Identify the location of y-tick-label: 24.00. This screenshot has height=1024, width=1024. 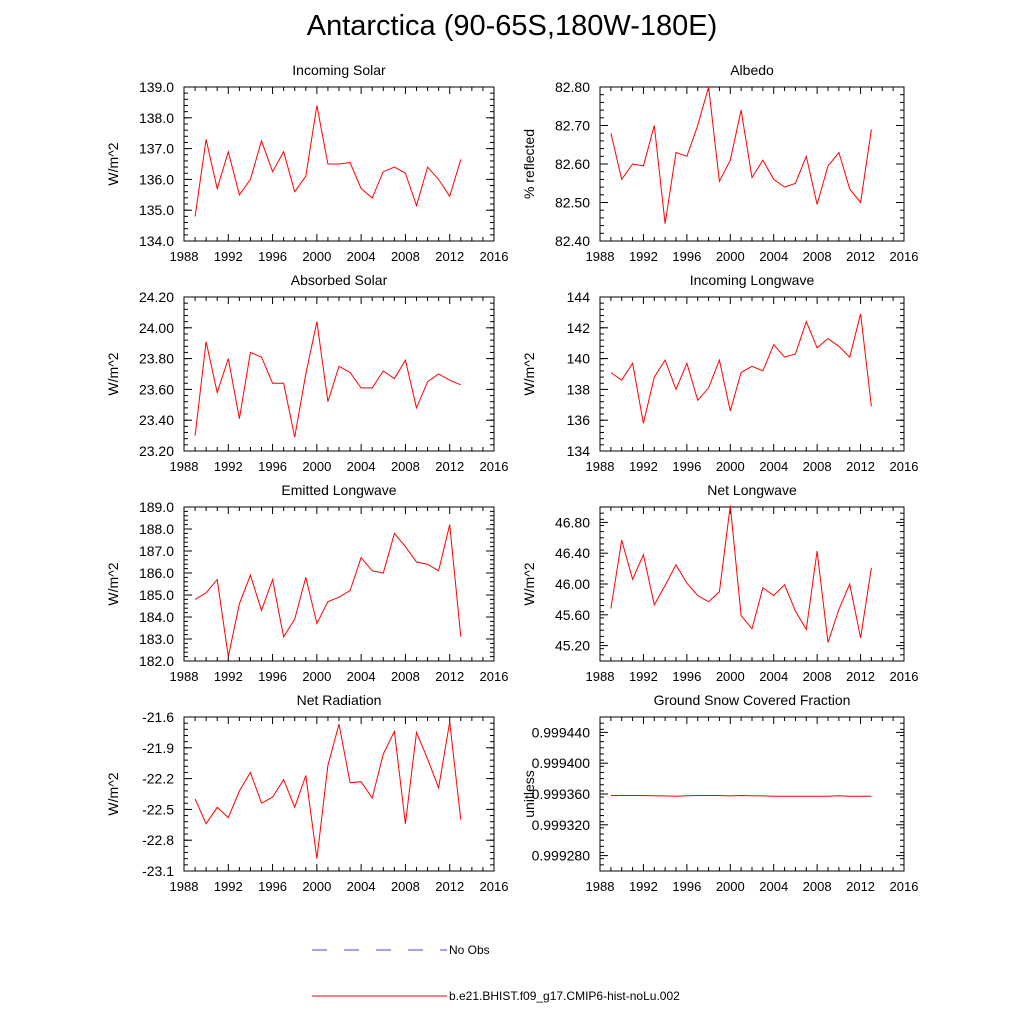
(156, 328).